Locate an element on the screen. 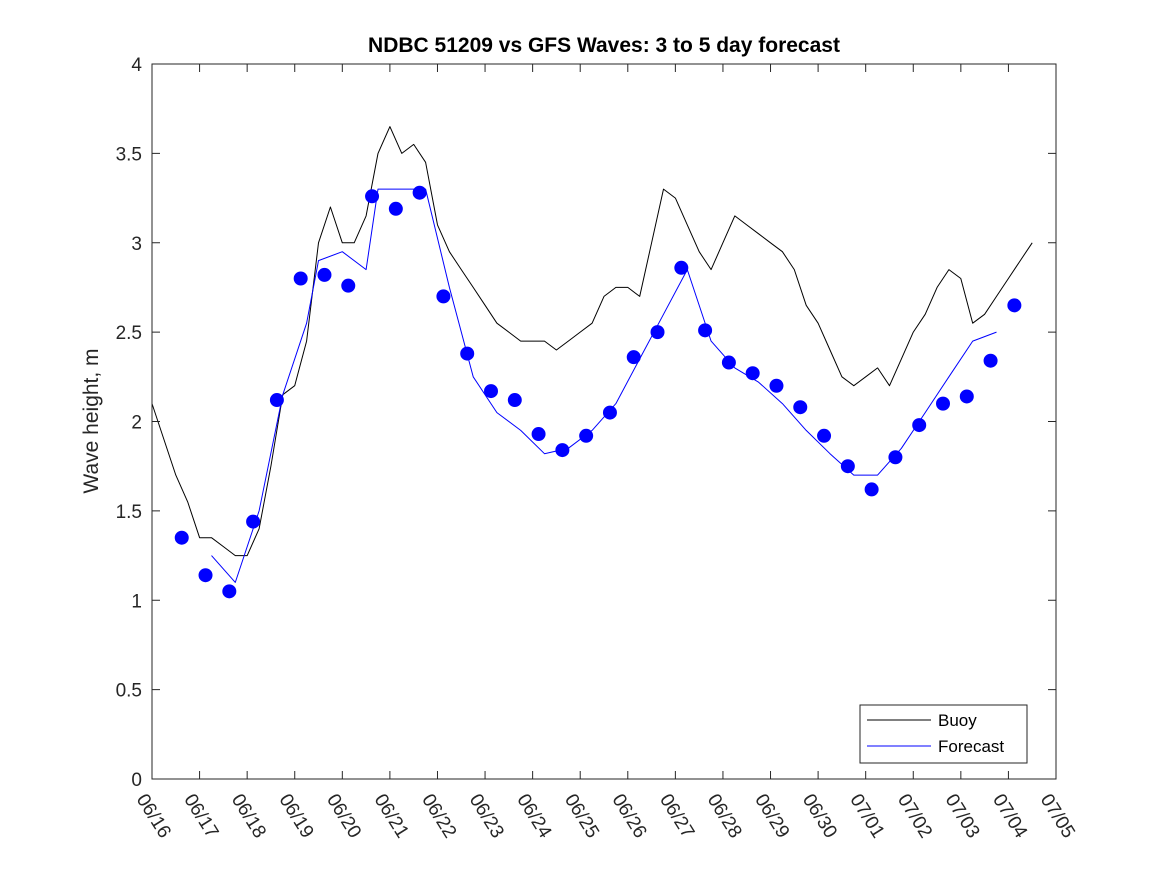  legend-buoy-label: Buoy is located at coordinates (957, 720).